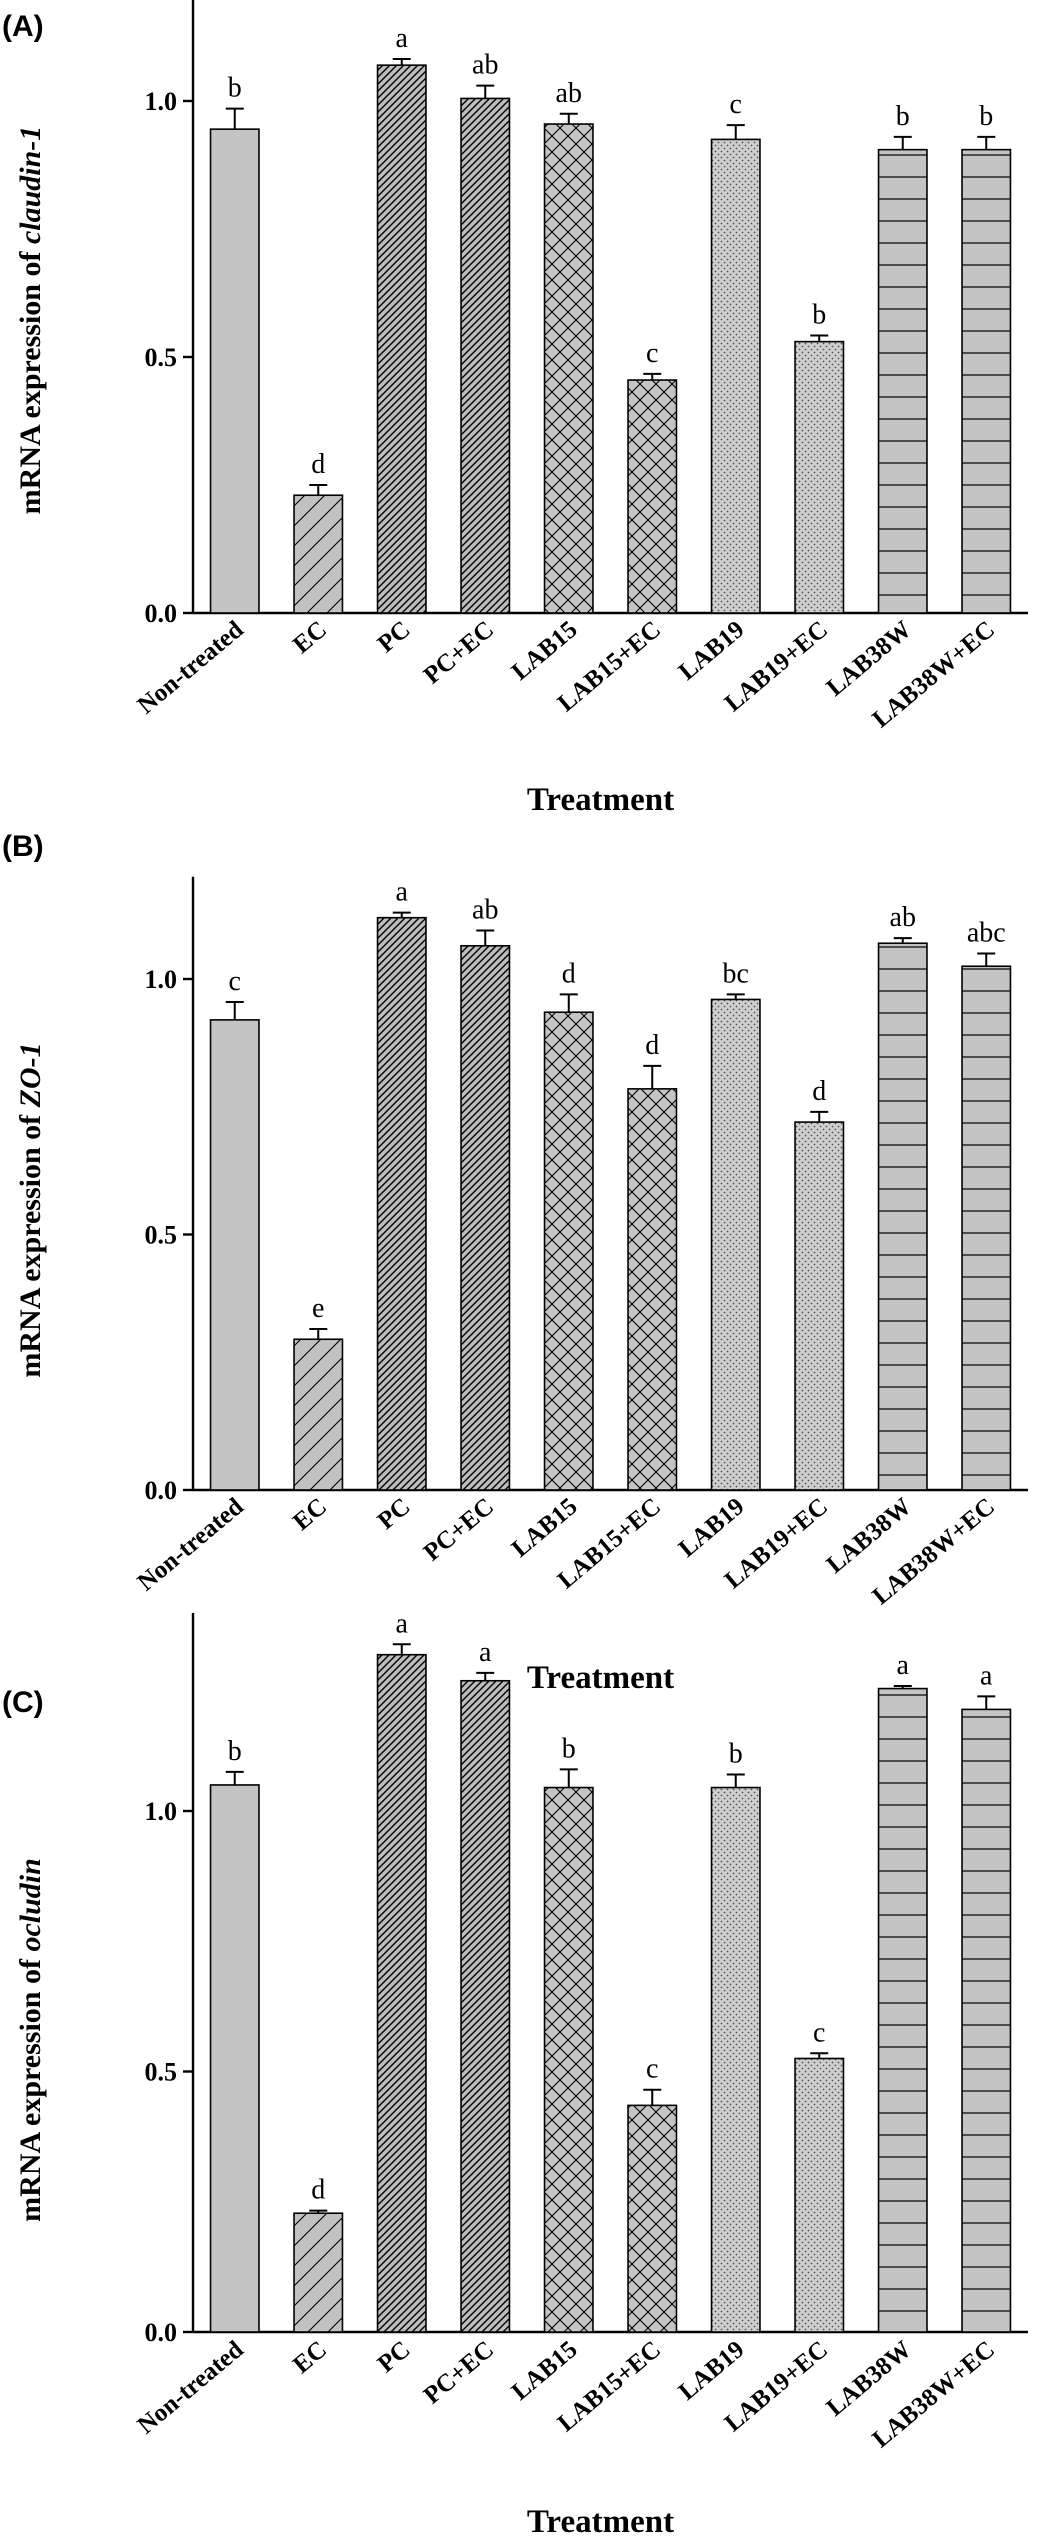 The width and height of the screenshot is (1062, 2539). I want to click on significance-label: bc, so click(736, 973).